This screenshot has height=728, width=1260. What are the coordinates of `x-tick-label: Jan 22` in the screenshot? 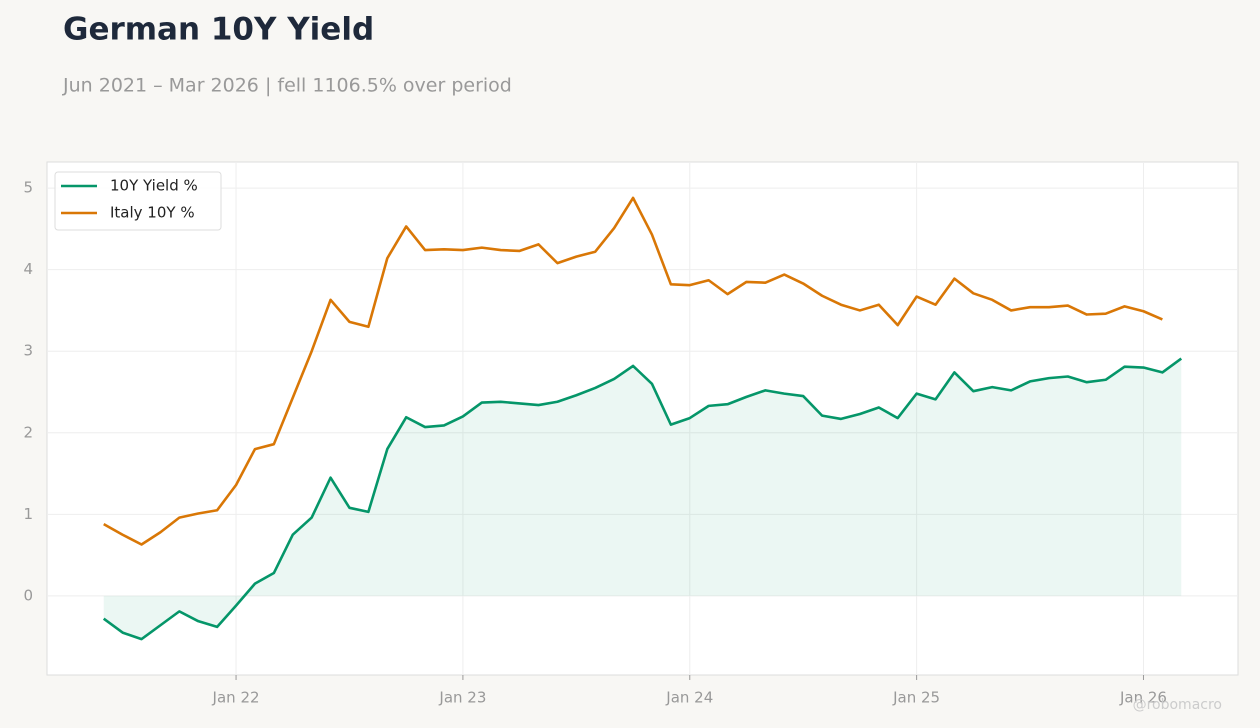 It's located at (236, 698).